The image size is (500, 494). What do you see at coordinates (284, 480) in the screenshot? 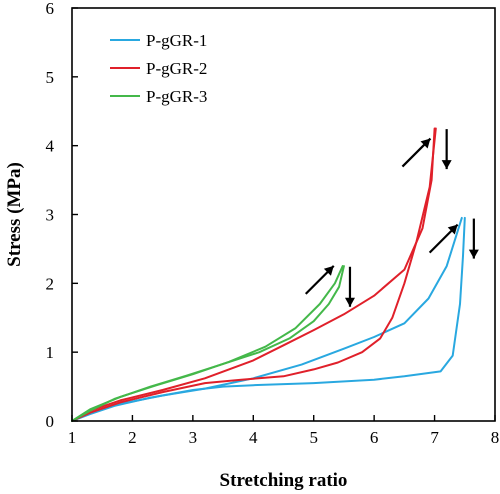
I see `x-axis-title: Stretching ratio` at bounding box center [284, 480].